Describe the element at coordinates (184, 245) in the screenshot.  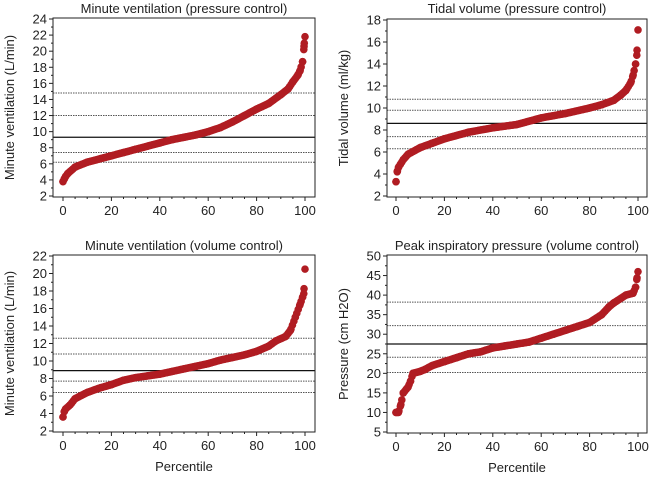
I see `chart-title: Minute ventilation (volume control)` at that location.